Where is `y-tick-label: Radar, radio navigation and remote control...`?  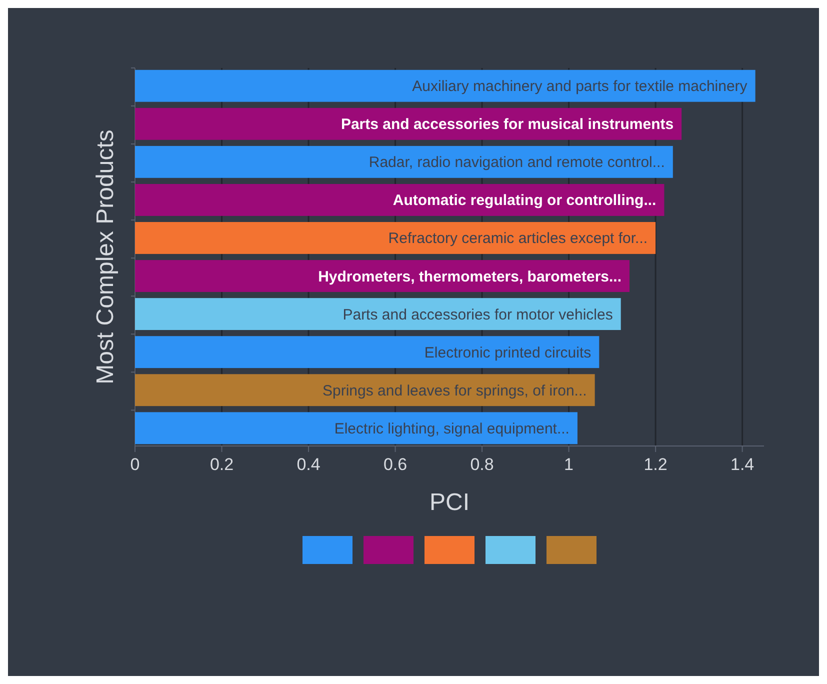
y-tick-label: Radar, radio navigation and remote control... is located at coordinates (516, 163).